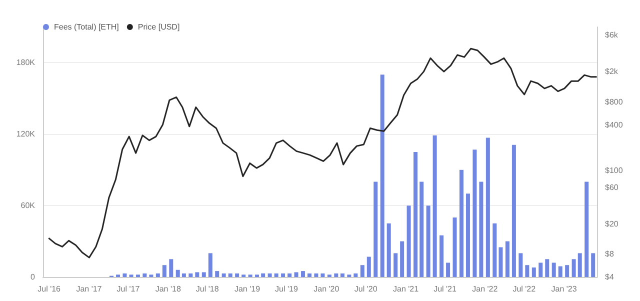 This screenshot has width=640, height=301. I want to click on x-tick-label: Jan '18, so click(168, 289).